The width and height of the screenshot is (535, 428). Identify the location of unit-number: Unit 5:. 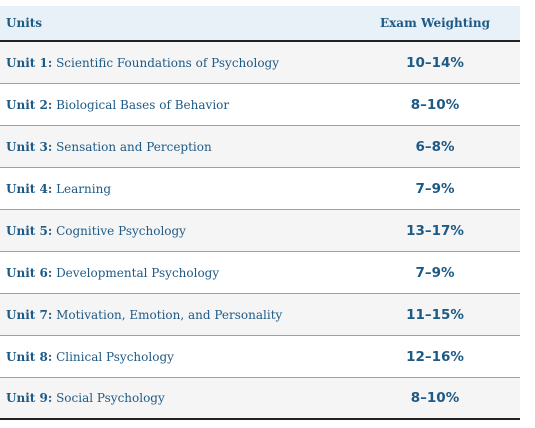
(29, 230).